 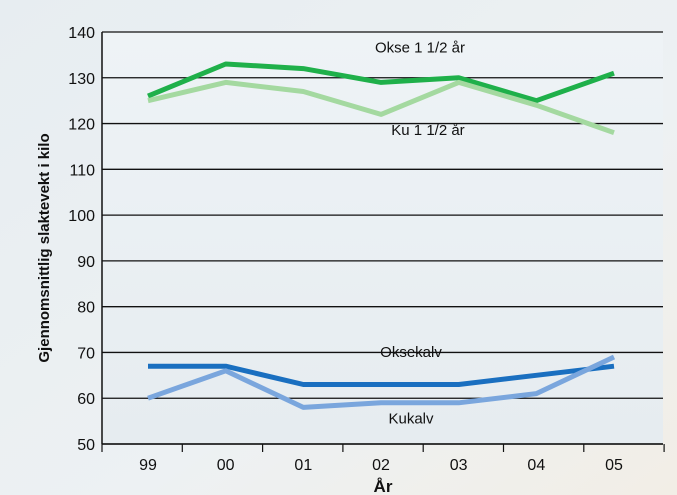 I want to click on x-tick-label-05: 05, so click(x=614, y=465).